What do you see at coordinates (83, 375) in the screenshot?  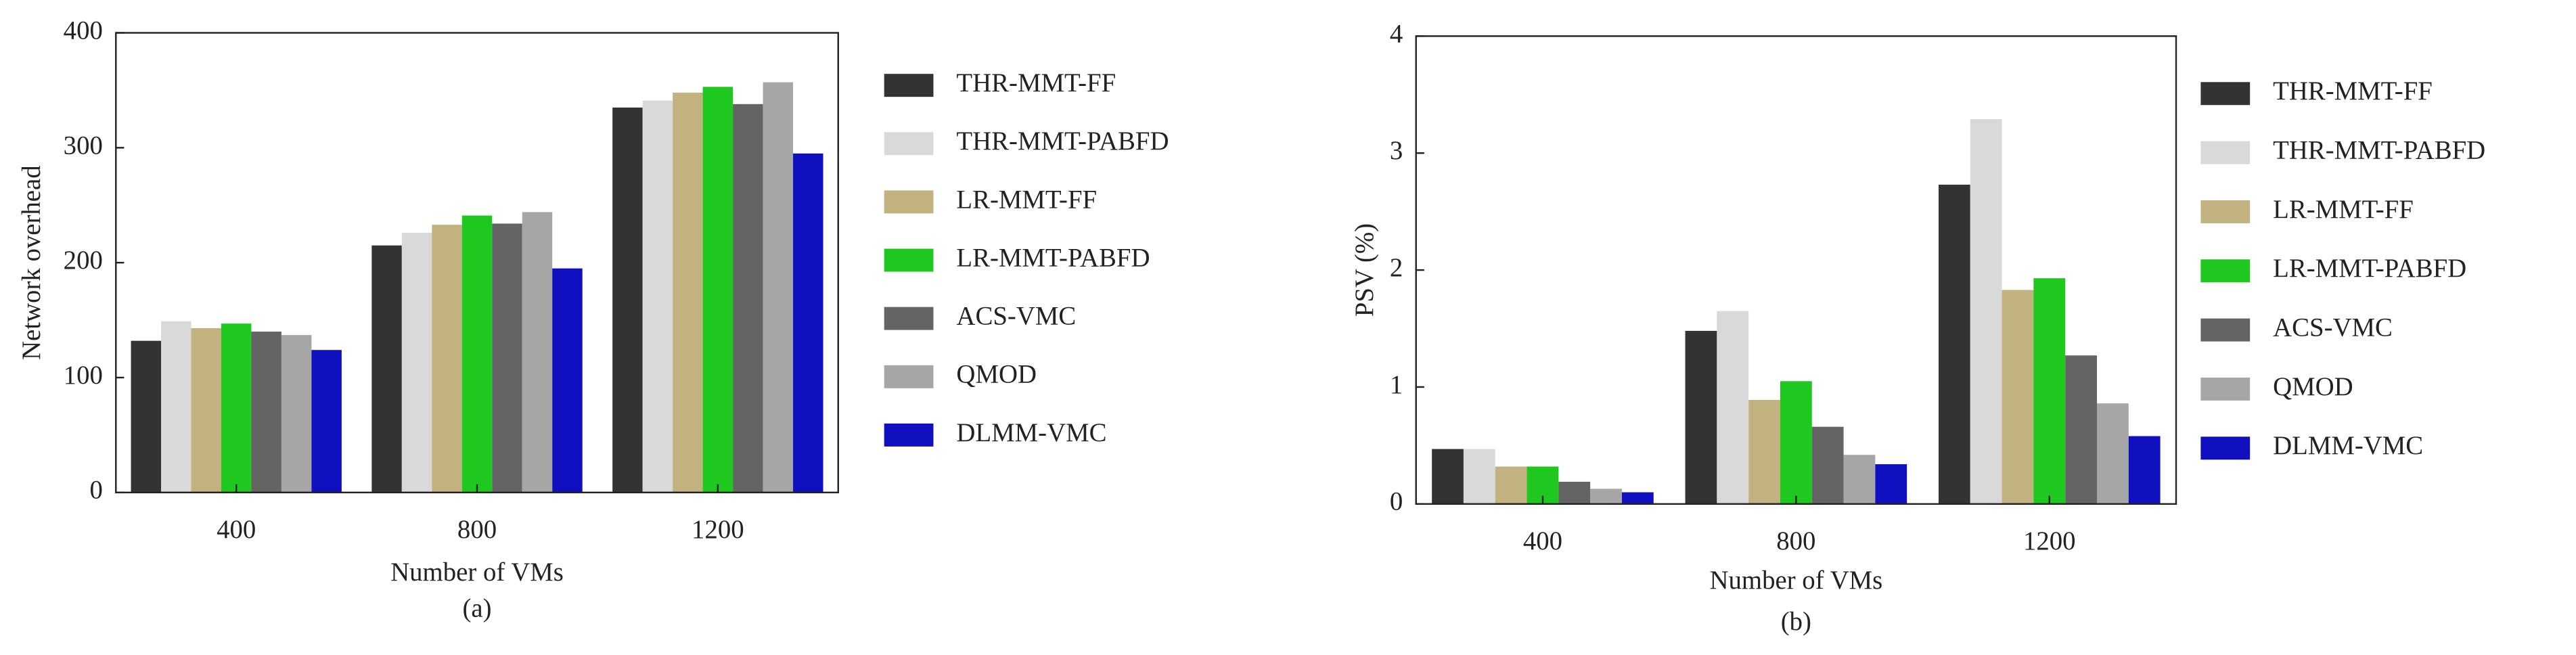 I see `y-tick-label: 100` at bounding box center [83, 375].